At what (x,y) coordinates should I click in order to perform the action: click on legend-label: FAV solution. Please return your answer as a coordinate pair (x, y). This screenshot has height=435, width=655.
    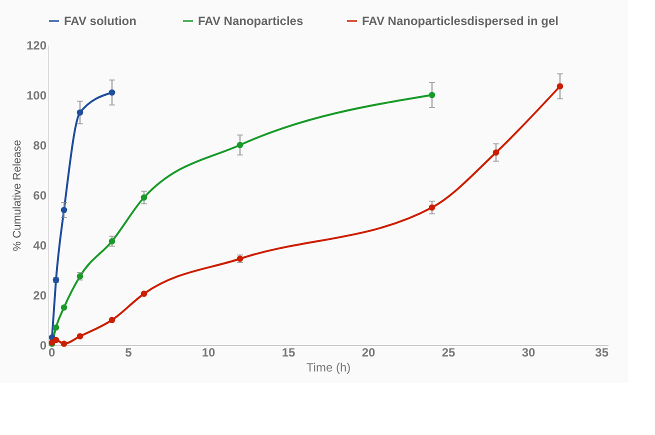
    Looking at the image, I should click on (100, 21).